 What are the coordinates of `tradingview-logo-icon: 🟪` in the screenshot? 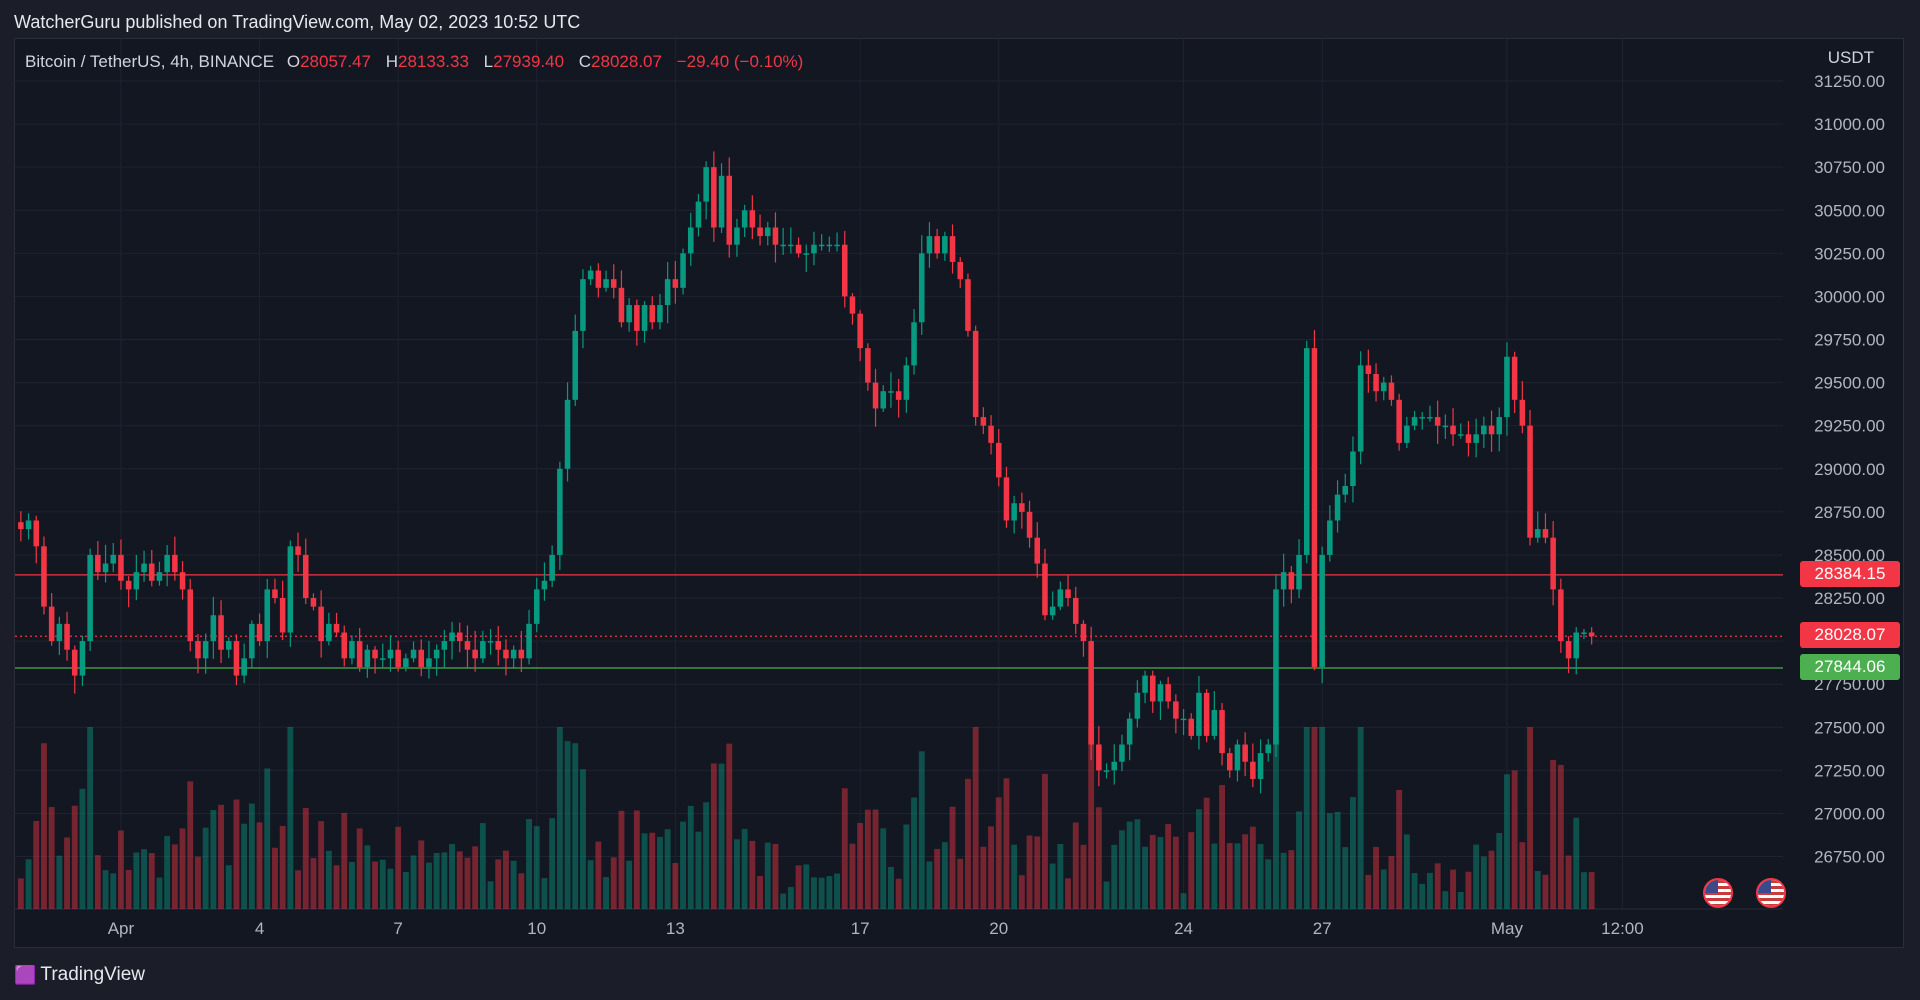 It's located at (25, 974).